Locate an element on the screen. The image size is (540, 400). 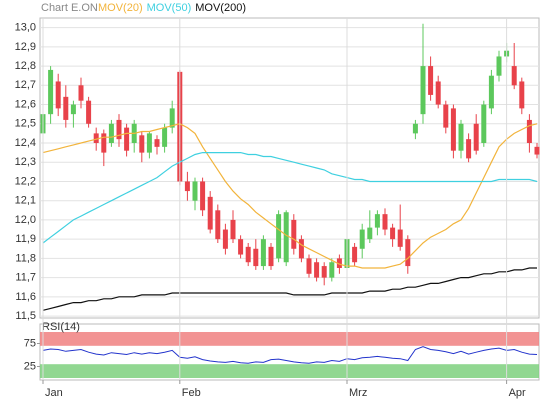
y-tick-label: 11,6 is located at coordinates (25, 297).